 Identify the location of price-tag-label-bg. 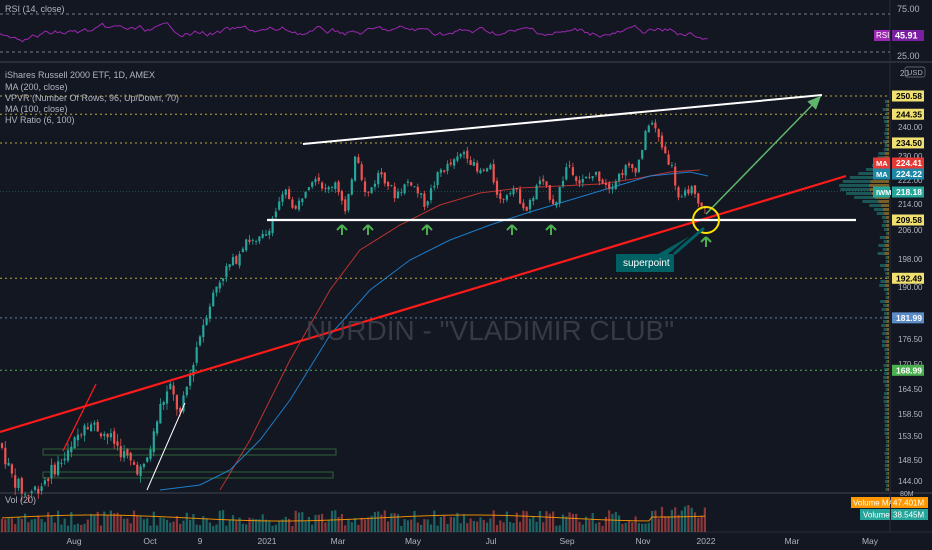
(881, 163).